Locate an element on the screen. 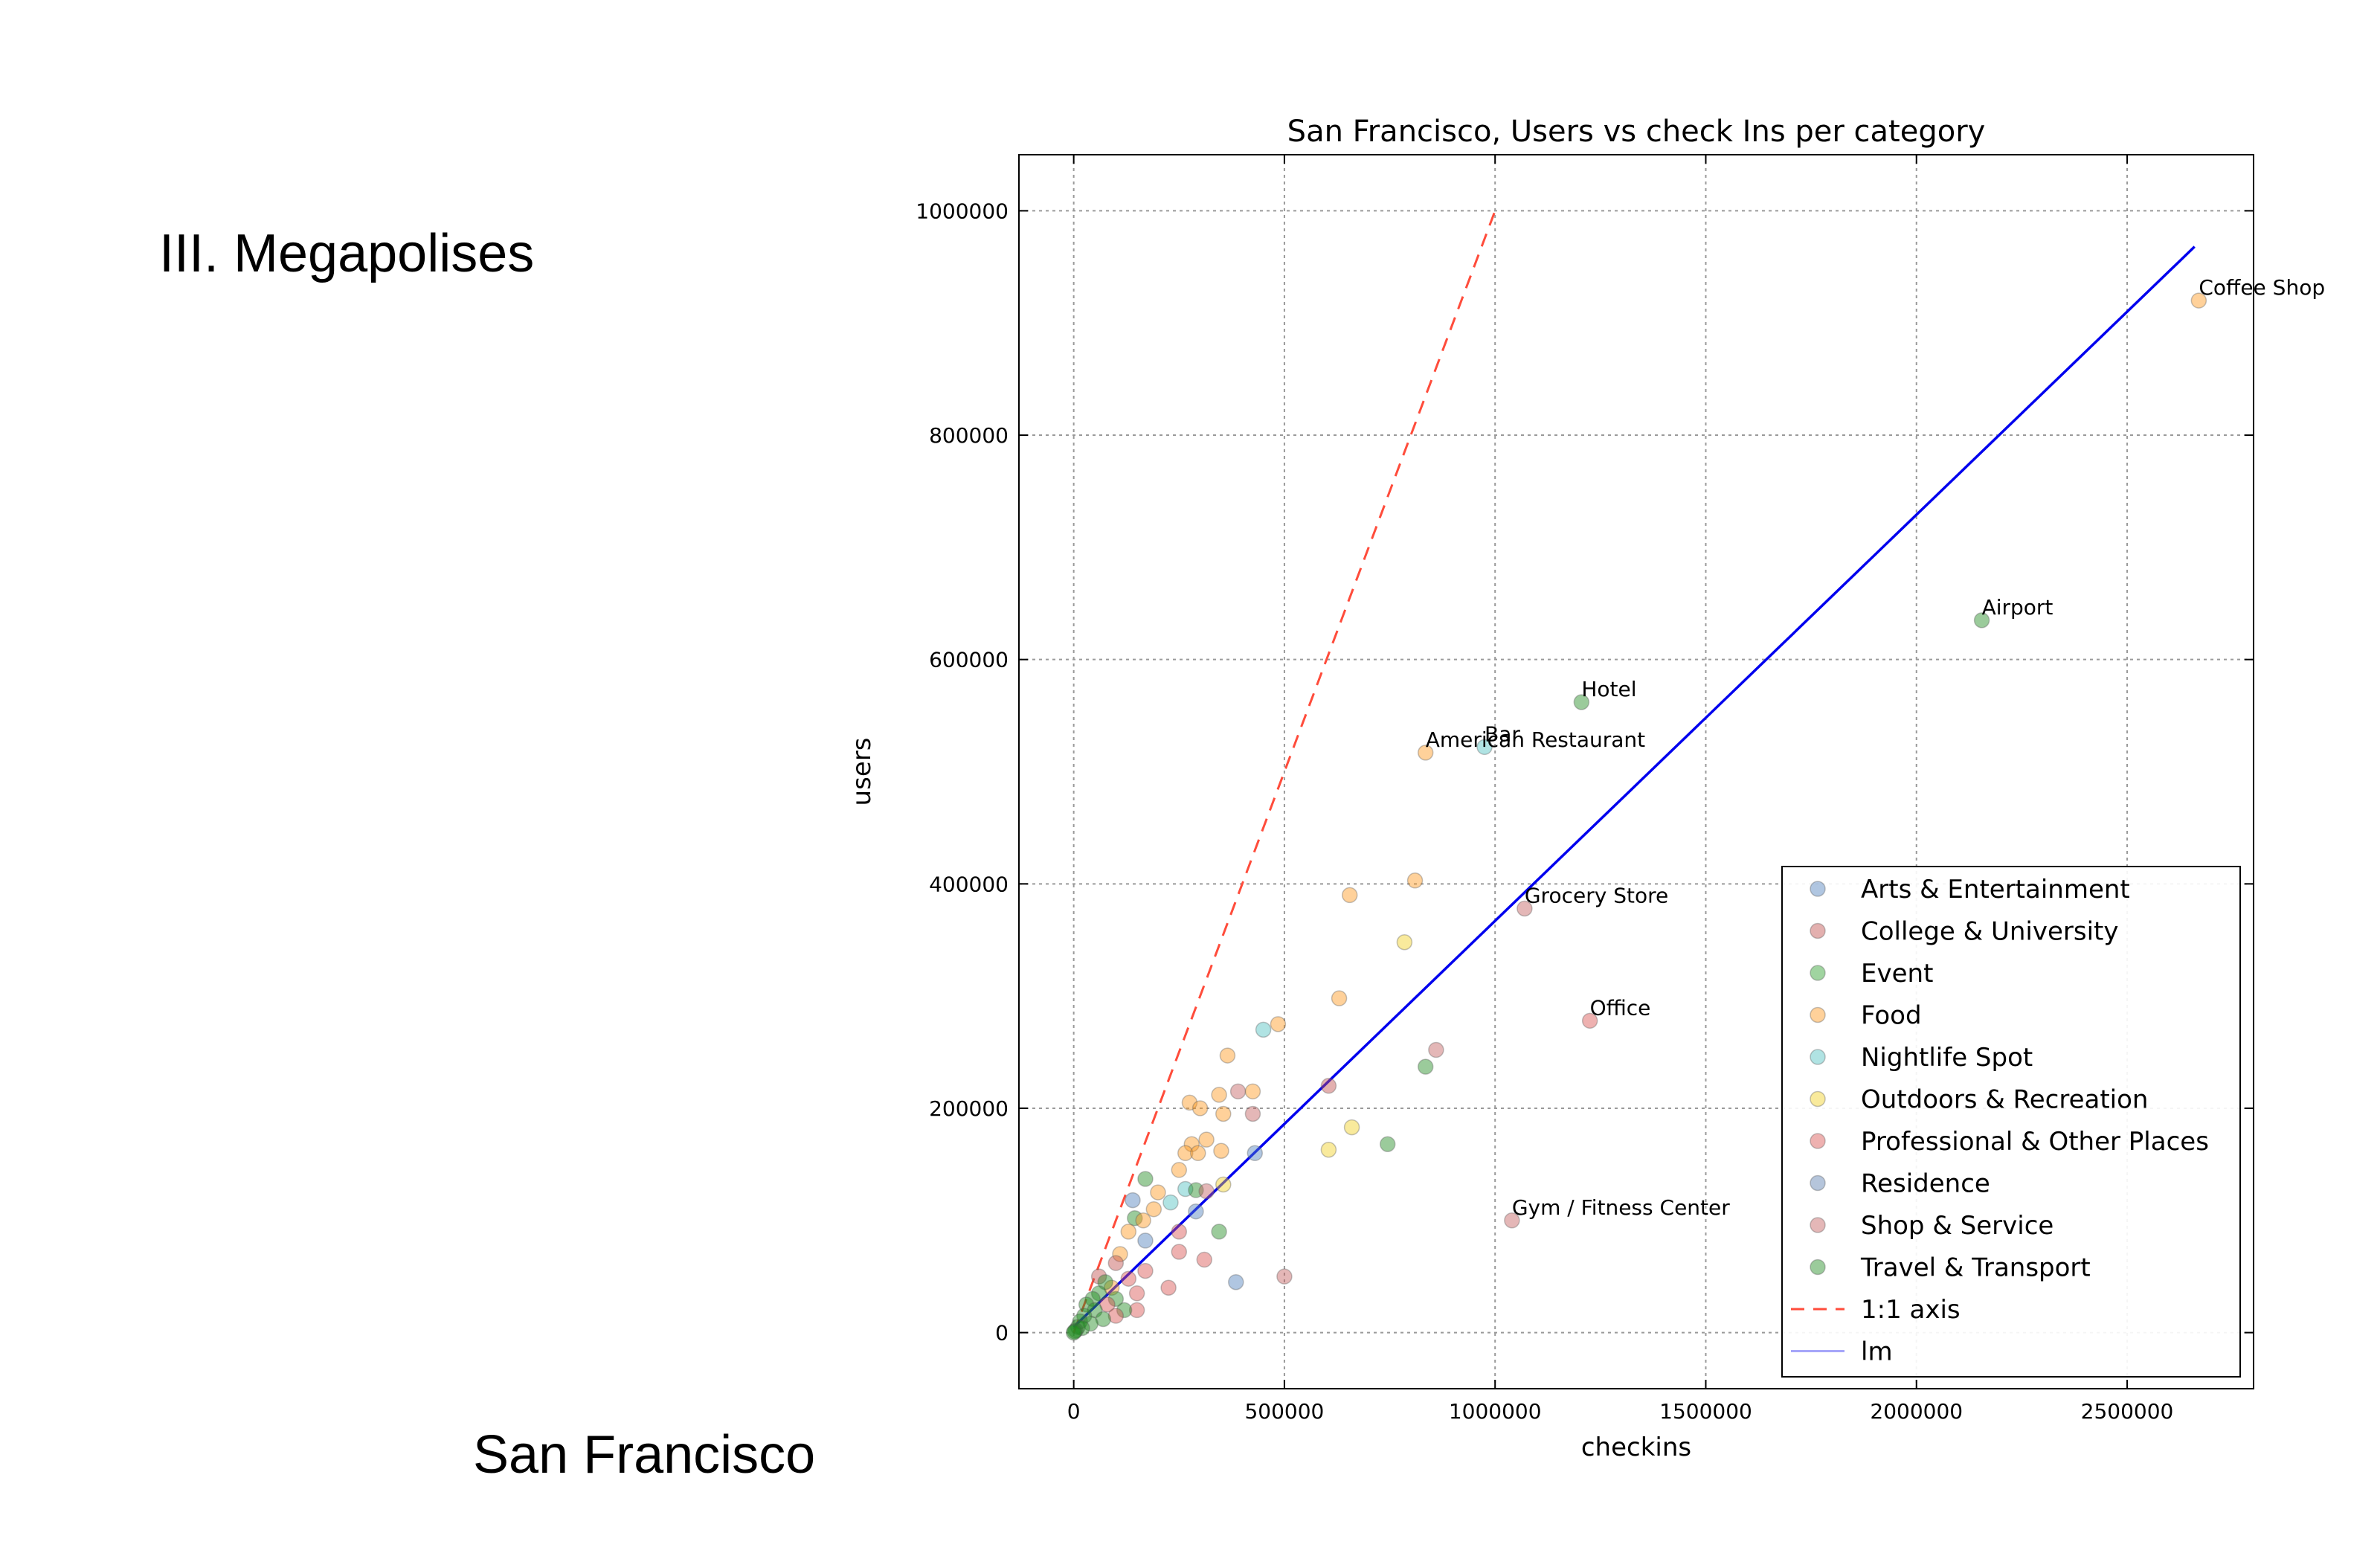  legend-box is located at coordinates (2011, 1122).